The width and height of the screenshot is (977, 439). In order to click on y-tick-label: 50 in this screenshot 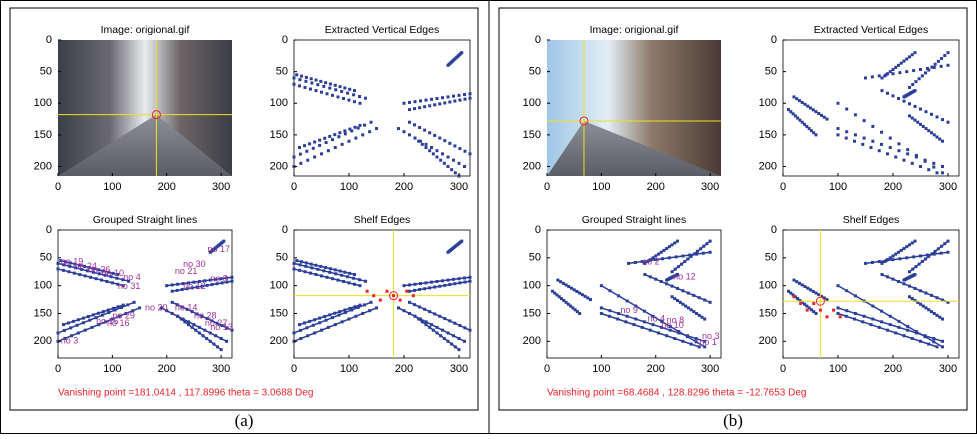, I will do `click(771, 258)`.